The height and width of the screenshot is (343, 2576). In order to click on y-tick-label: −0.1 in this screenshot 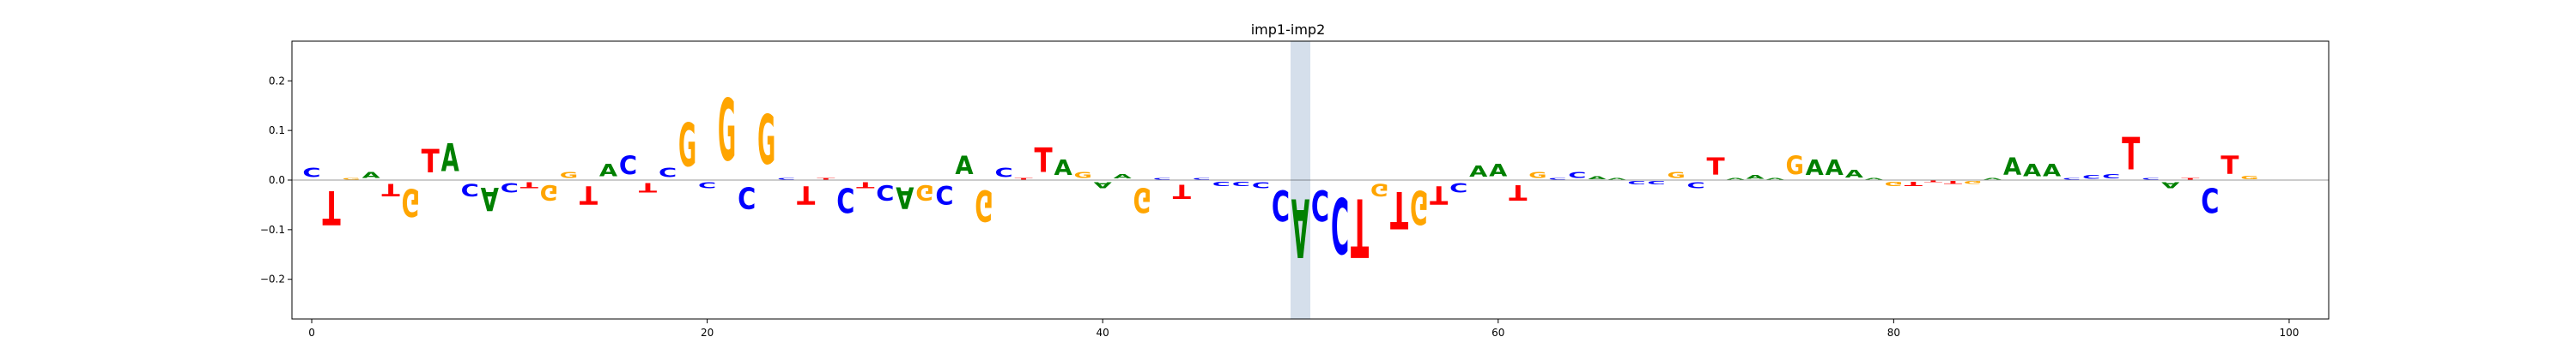, I will do `click(272, 230)`.